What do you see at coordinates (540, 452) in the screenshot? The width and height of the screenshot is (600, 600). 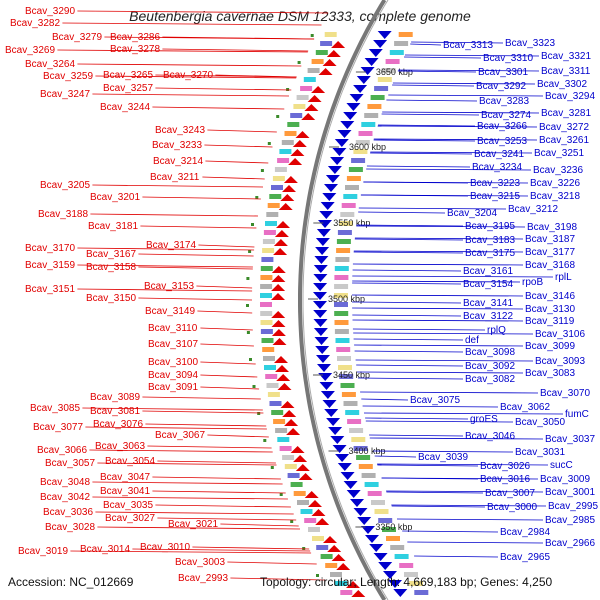 I see `gene-label: Bcav_3031` at bounding box center [540, 452].